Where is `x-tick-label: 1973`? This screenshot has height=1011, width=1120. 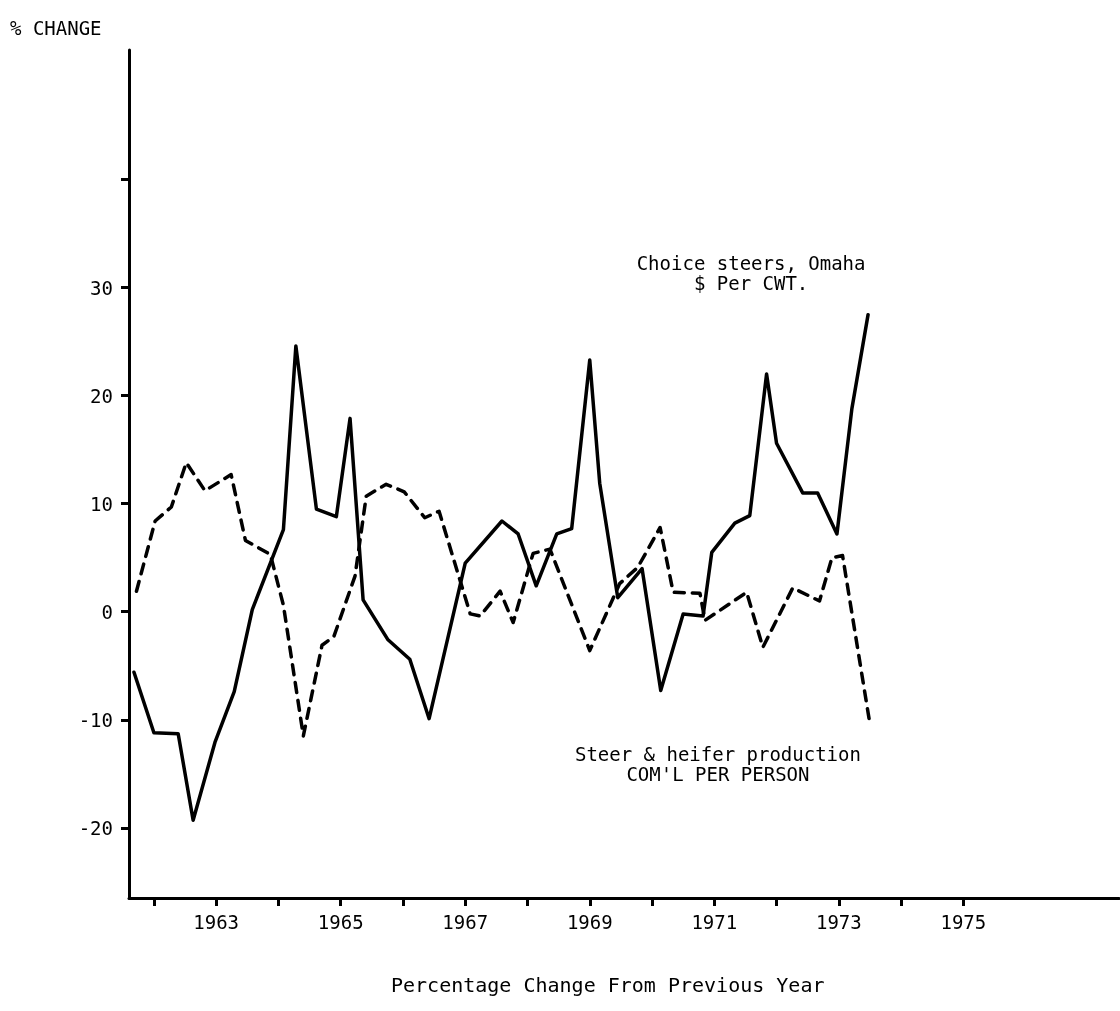
x-tick-label: 1973 is located at coordinates (838, 921).